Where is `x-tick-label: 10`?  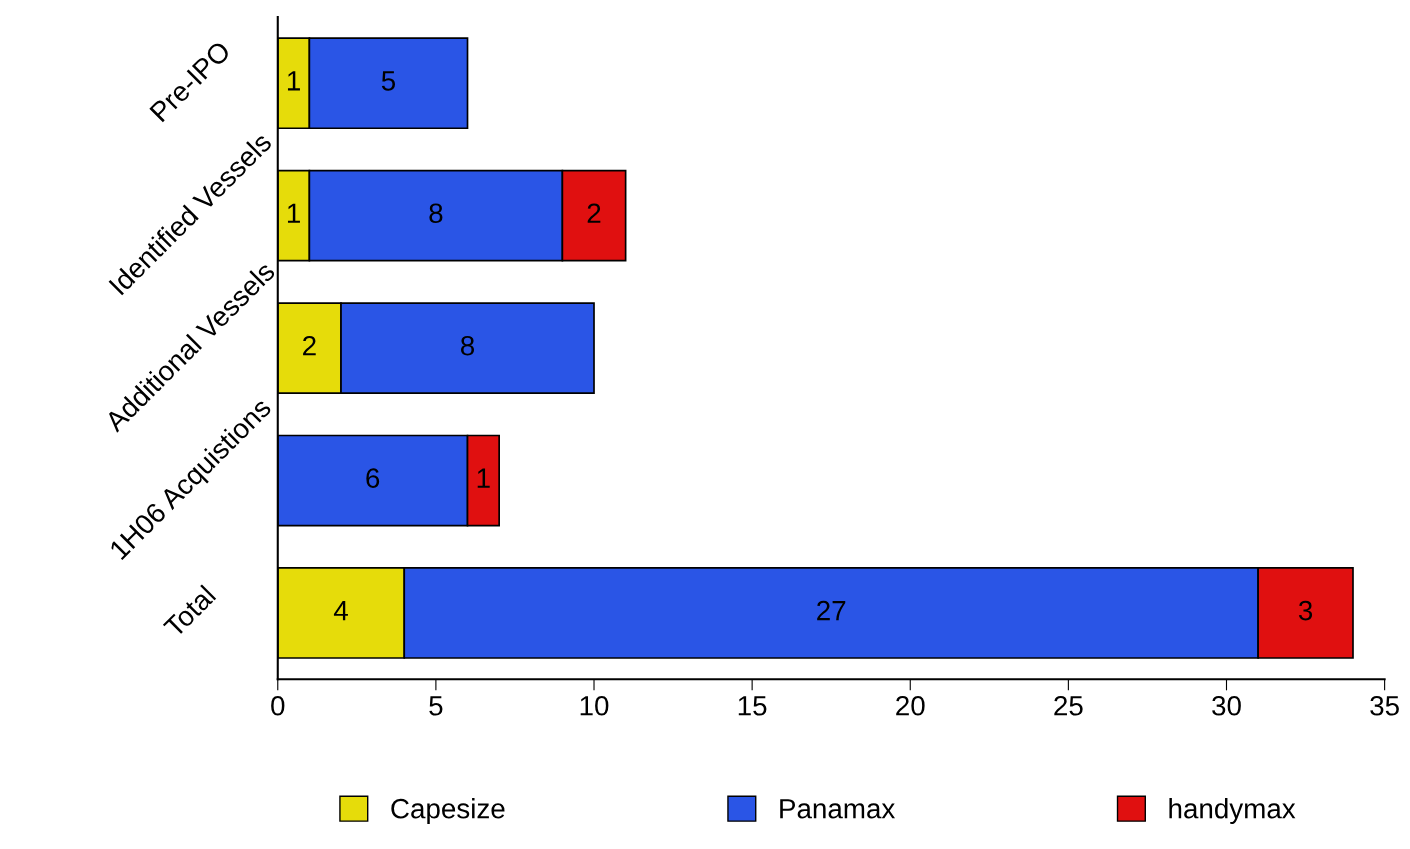
x-tick-label: 10 is located at coordinates (594, 705).